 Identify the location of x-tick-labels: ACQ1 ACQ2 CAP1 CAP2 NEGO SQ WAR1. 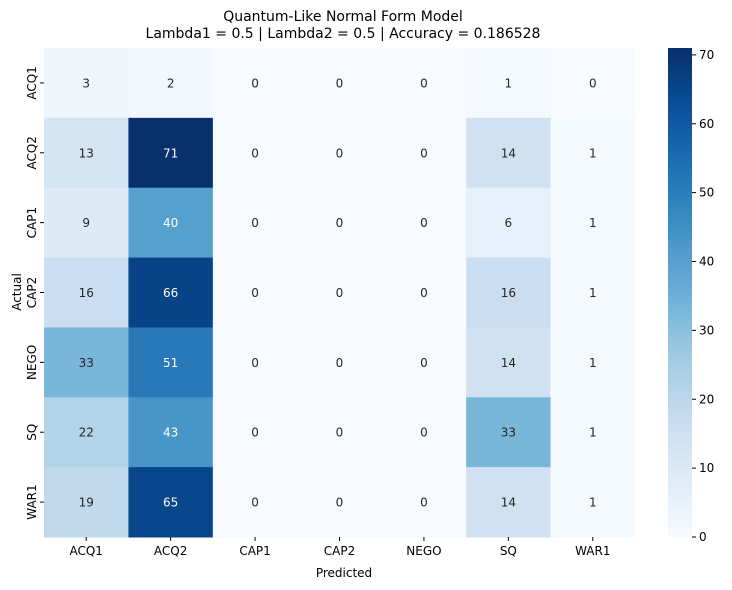
(339, 547).